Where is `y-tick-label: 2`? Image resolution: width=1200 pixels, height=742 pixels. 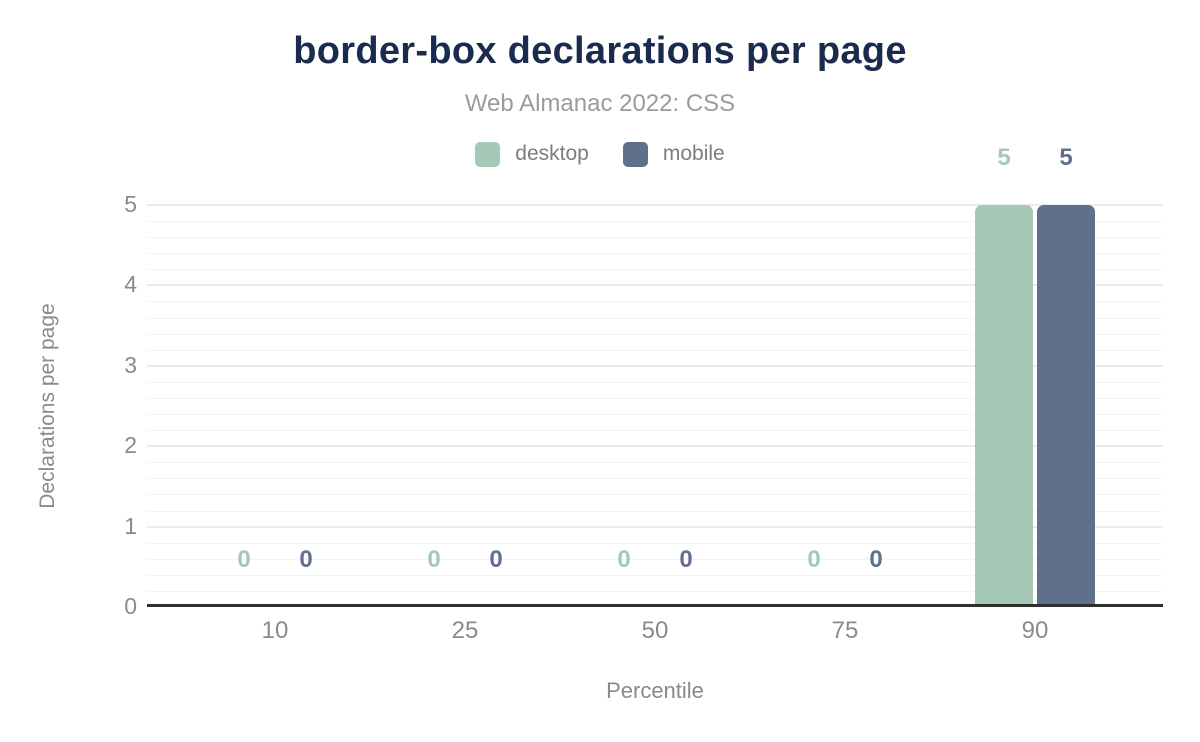
y-tick-label: 2 is located at coordinates (130, 445).